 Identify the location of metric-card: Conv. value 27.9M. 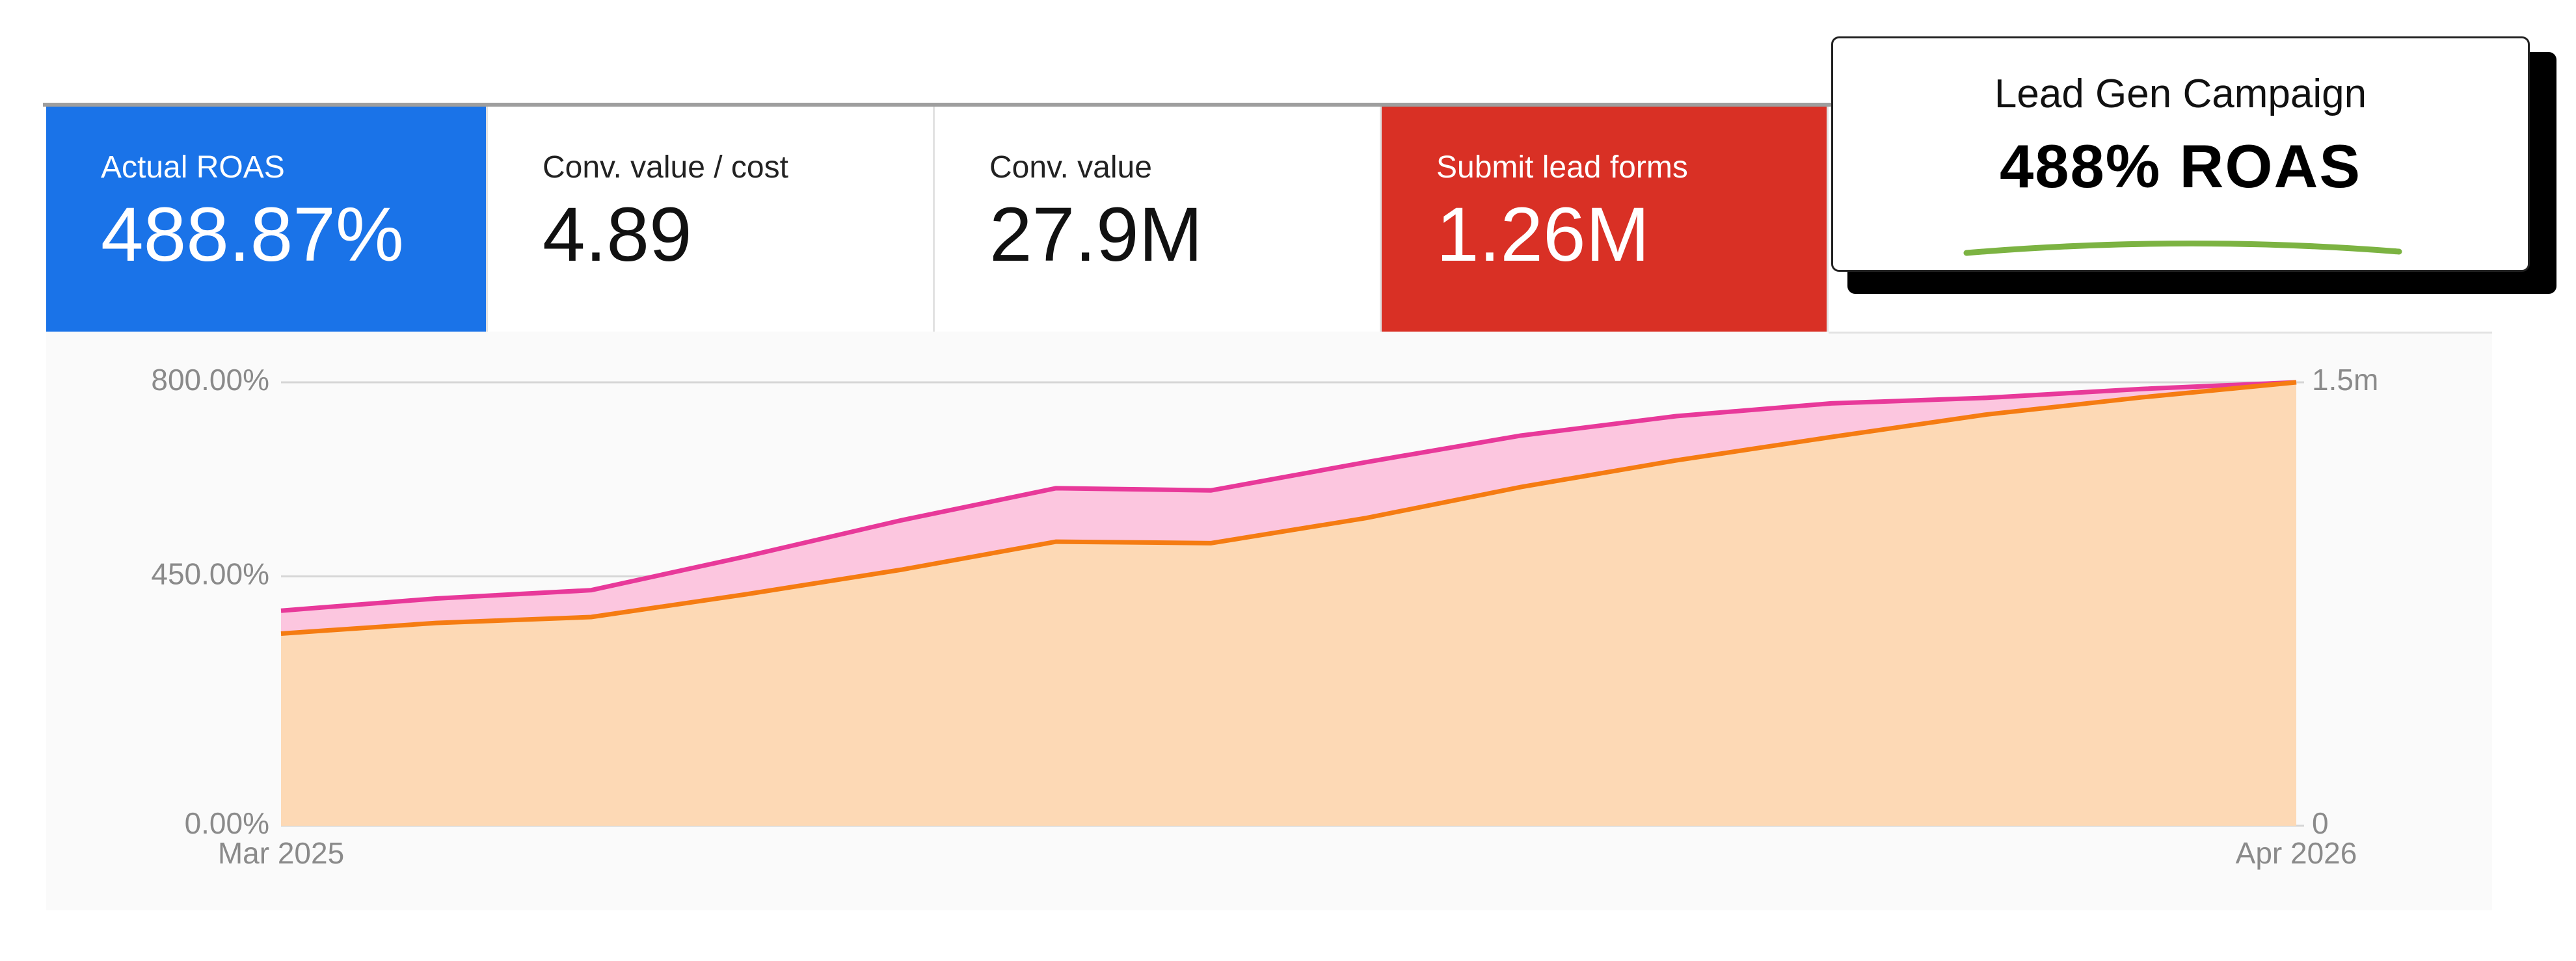
(1158, 219).